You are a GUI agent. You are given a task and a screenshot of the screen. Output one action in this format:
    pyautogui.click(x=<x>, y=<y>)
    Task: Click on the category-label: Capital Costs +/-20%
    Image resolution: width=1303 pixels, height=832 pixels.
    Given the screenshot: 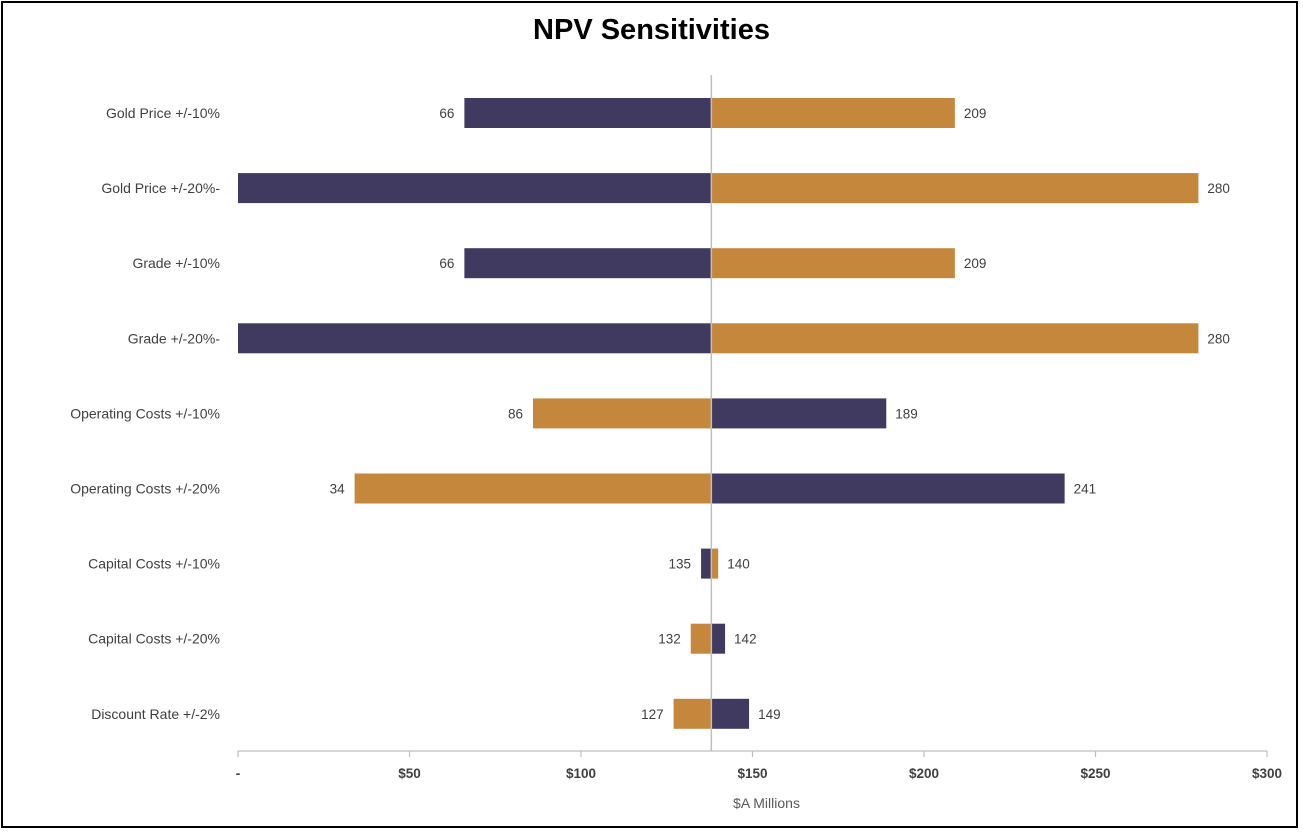 What is the action you would take?
    pyautogui.click(x=154, y=639)
    